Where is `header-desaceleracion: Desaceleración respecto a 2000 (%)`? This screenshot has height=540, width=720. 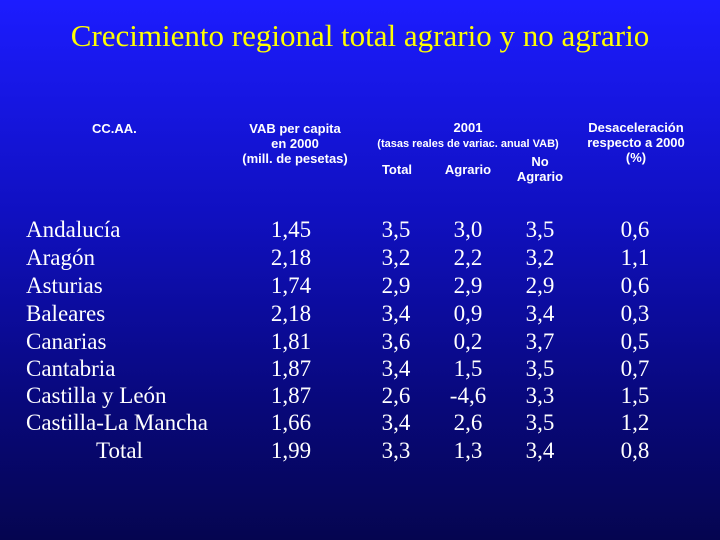
header-desaceleracion: Desaceleración respecto a 2000 (%) is located at coordinates (636, 142).